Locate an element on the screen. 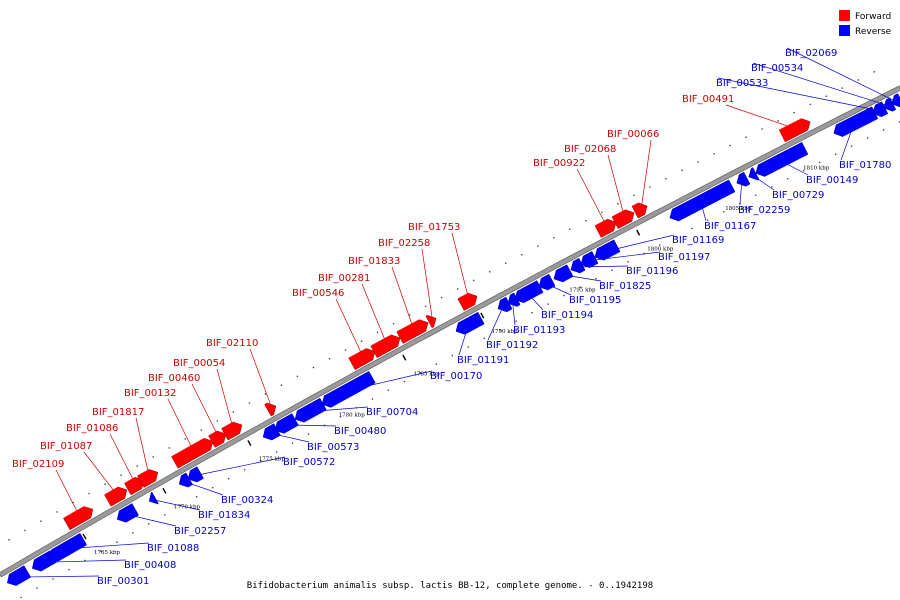  forward-gene-label: BIF_01086 is located at coordinates (92, 428).